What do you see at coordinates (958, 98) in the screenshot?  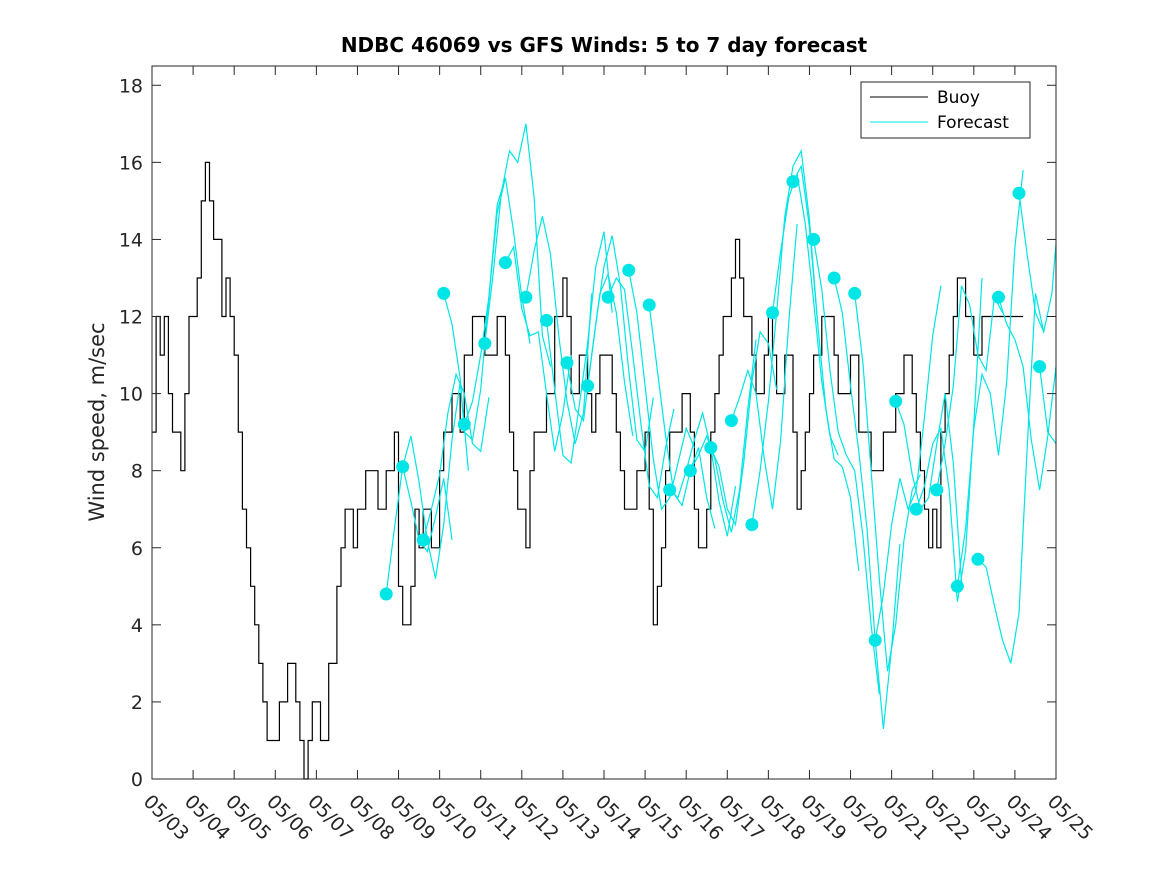 I see `legend-label-buoy: Buoy` at bounding box center [958, 98].